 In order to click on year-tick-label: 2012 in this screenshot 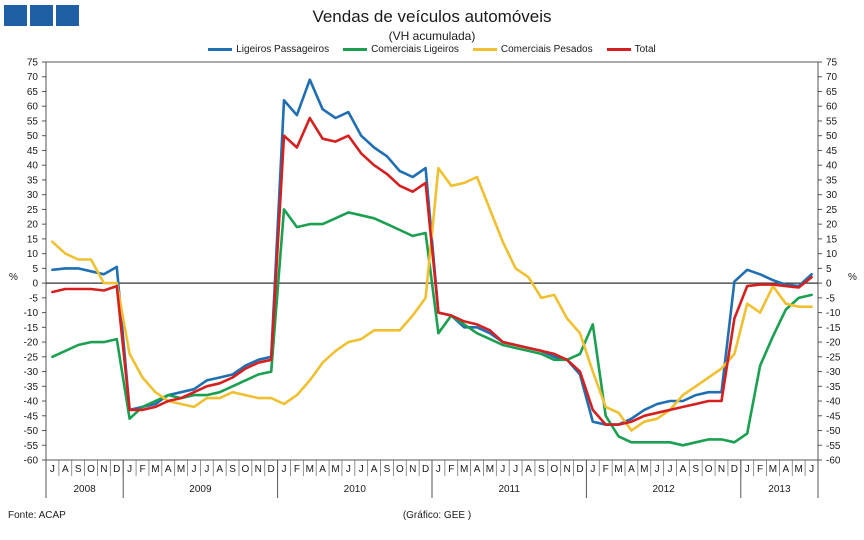, I will do `click(663, 489)`.